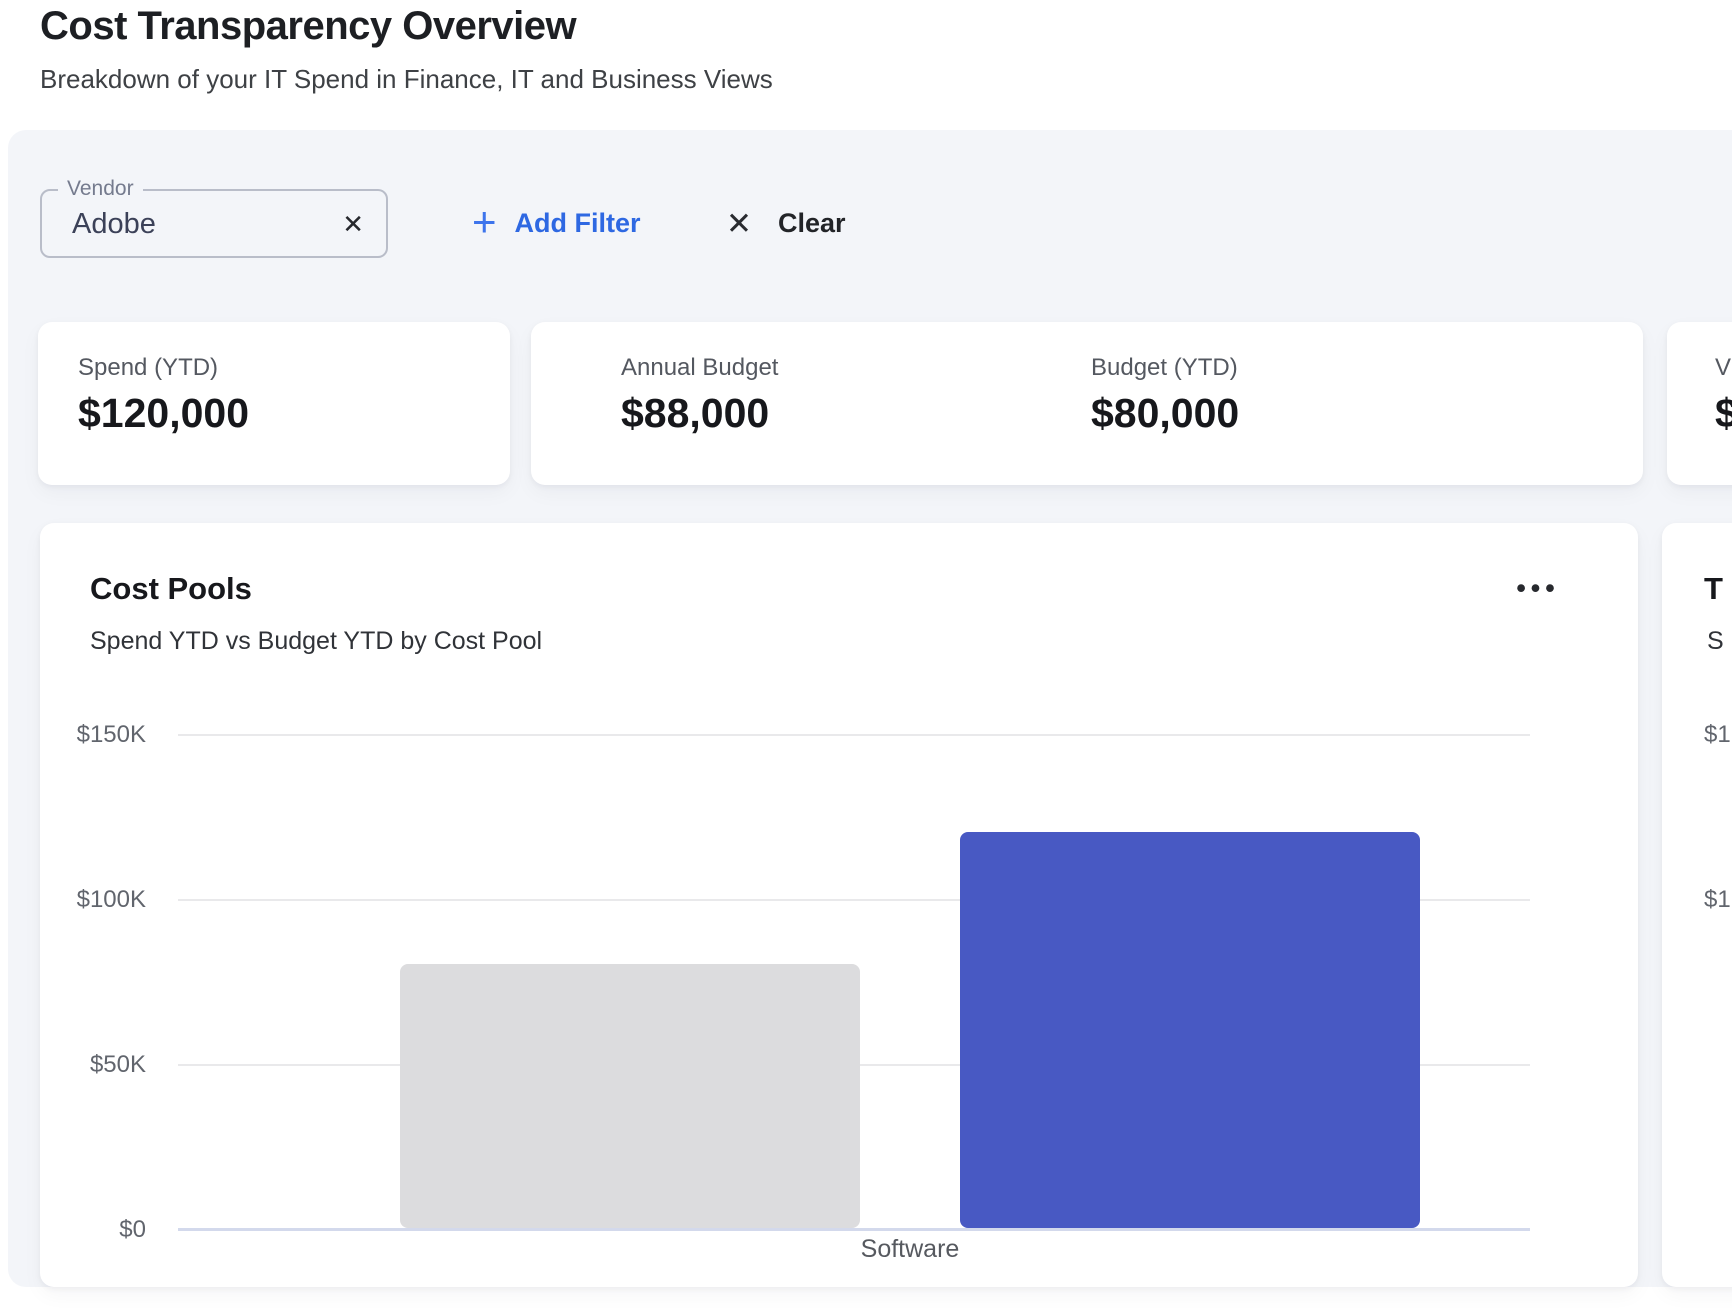 The height and width of the screenshot is (1312, 1732). Describe the element at coordinates (117, 1064) in the screenshot. I see `y-tick-50k: $50K` at that location.